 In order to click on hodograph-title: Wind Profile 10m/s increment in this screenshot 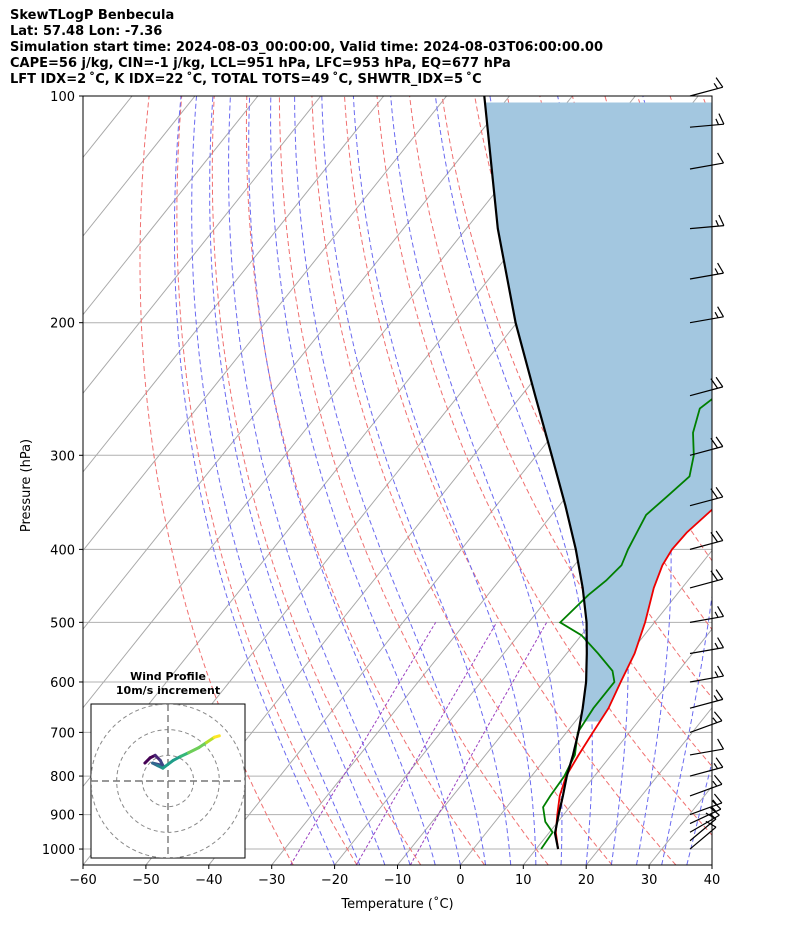, I will do `click(168, 684)`.